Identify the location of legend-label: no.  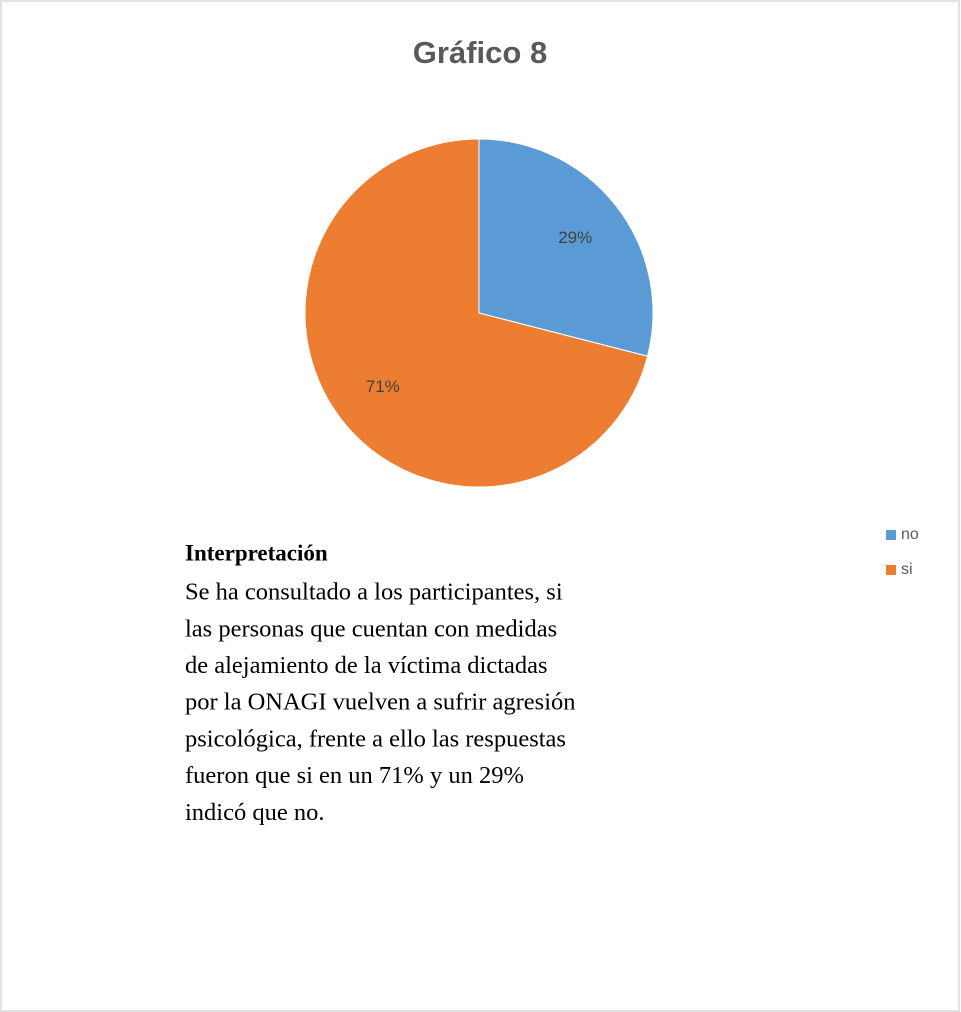
(910, 534).